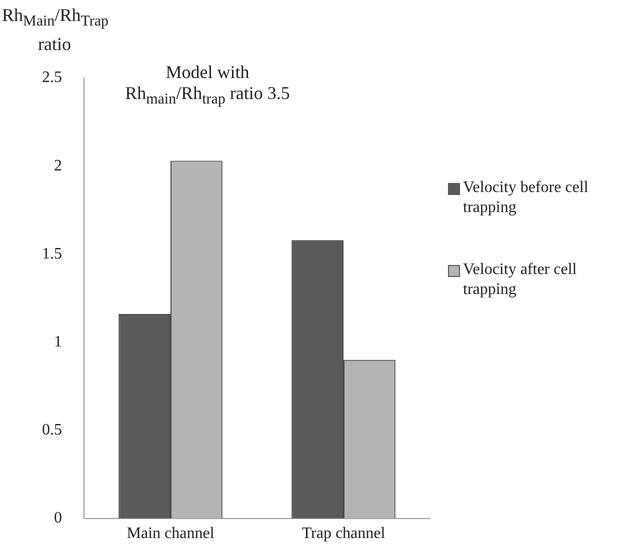 This screenshot has width=623, height=554. I want to click on chart-title: Model with Rh$_{main}$/Rh$_{trap}$ ratio 3.5, so click(207, 86).